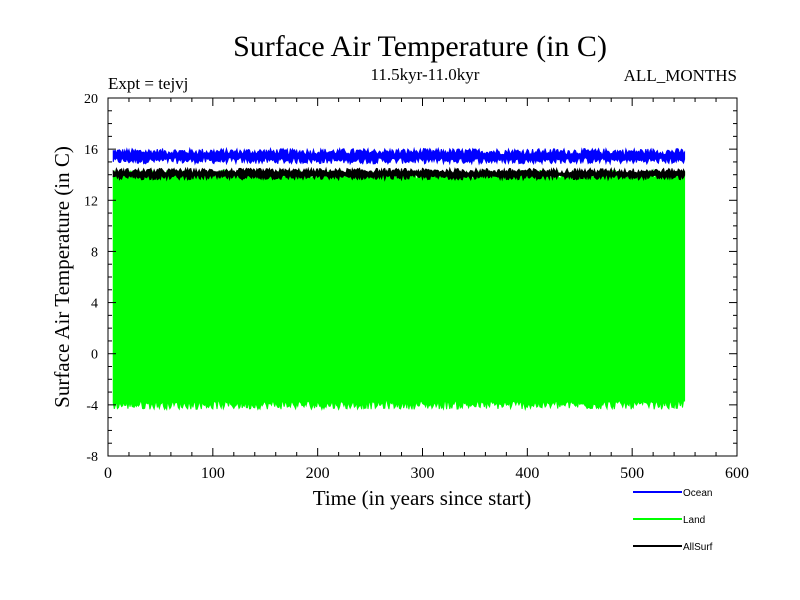 This screenshot has height=600, width=800. What do you see at coordinates (737, 473) in the screenshot?
I see `x-tick-label: 600` at bounding box center [737, 473].